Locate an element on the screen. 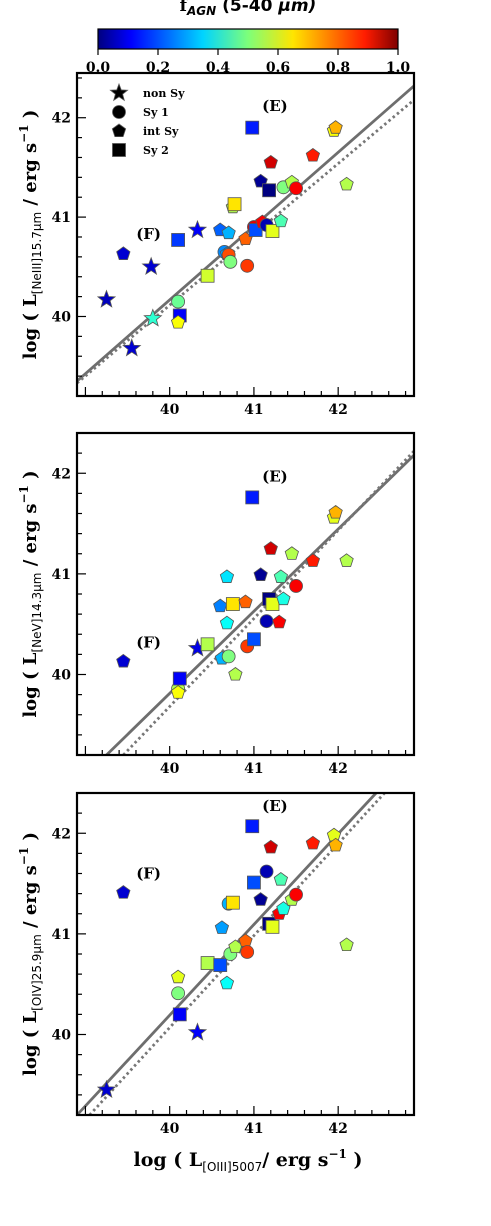 This screenshot has height=1226, width=491. x-tick-label: 42 is located at coordinates (337, 1129).